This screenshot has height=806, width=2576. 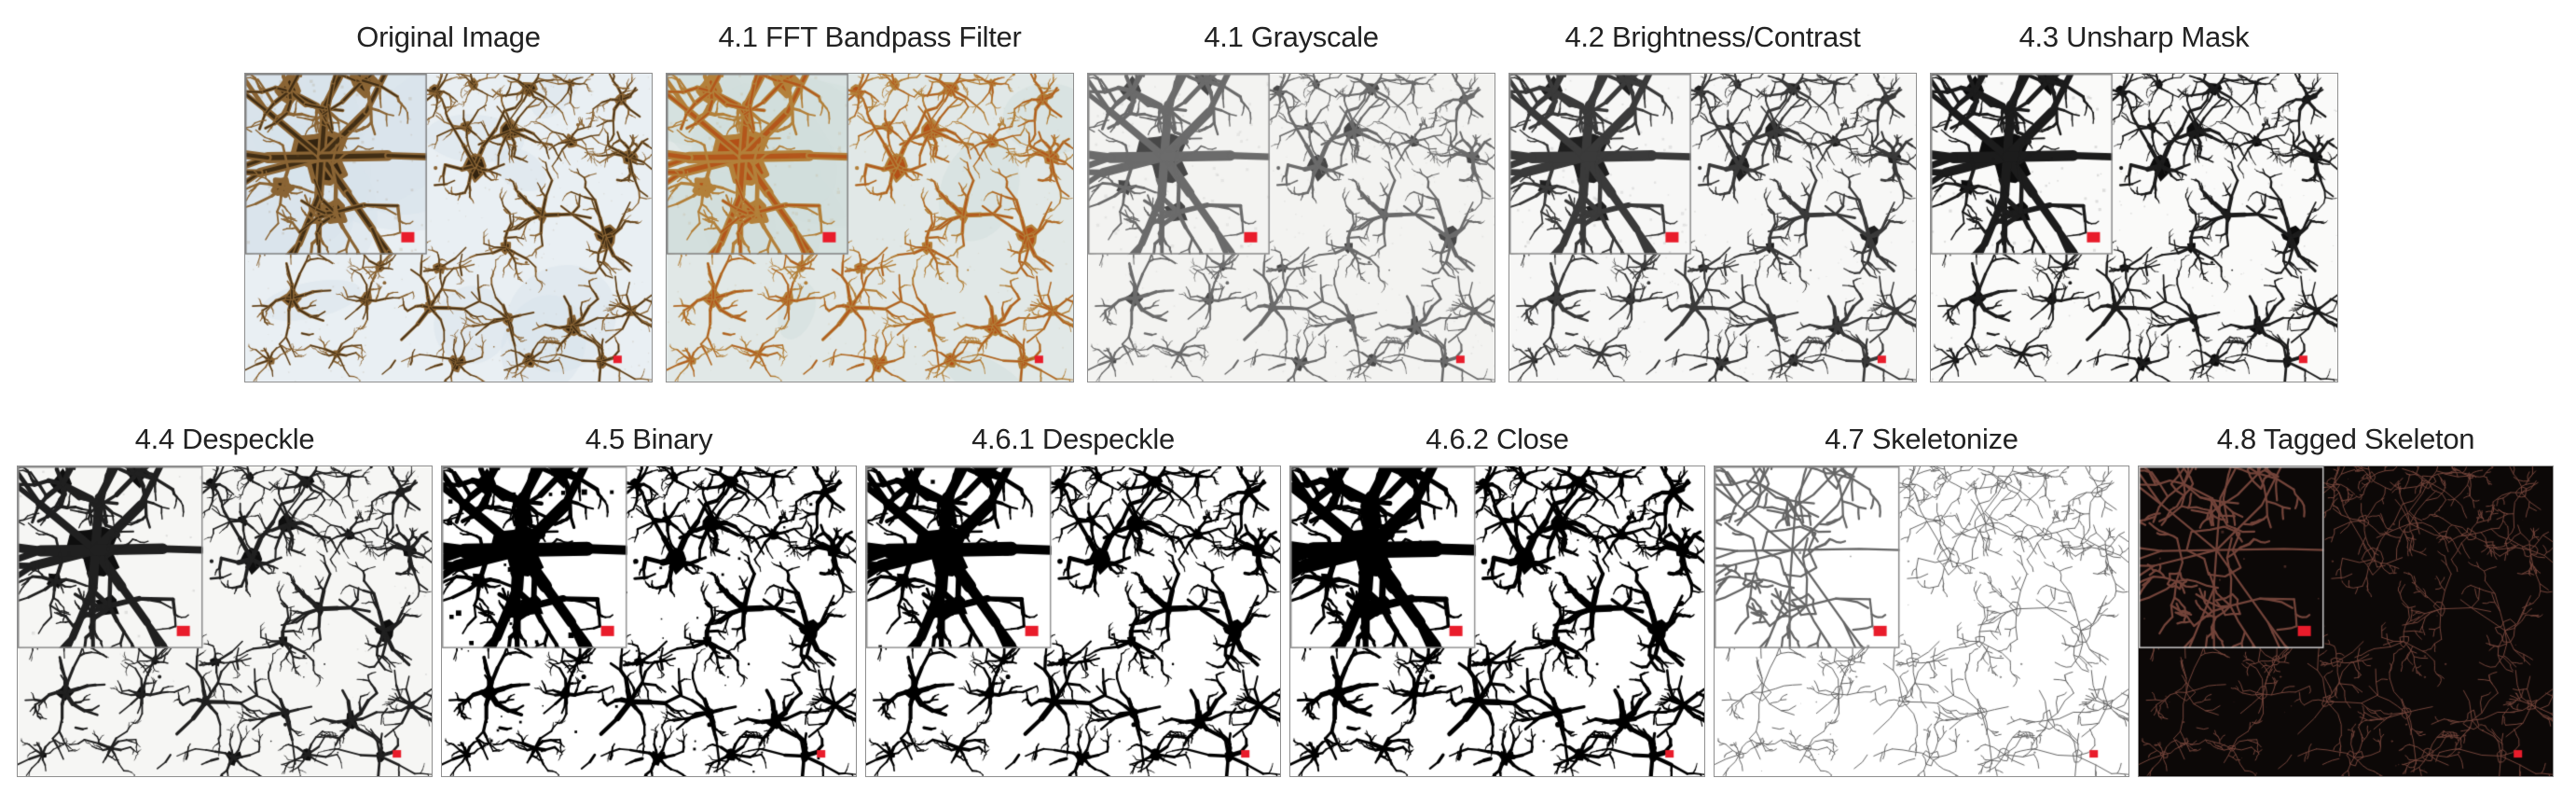 What do you see at coordinates (870, 227) in the screenshot?
I see `micrograph-fft-bandpass` at bounding box center [870, 227].